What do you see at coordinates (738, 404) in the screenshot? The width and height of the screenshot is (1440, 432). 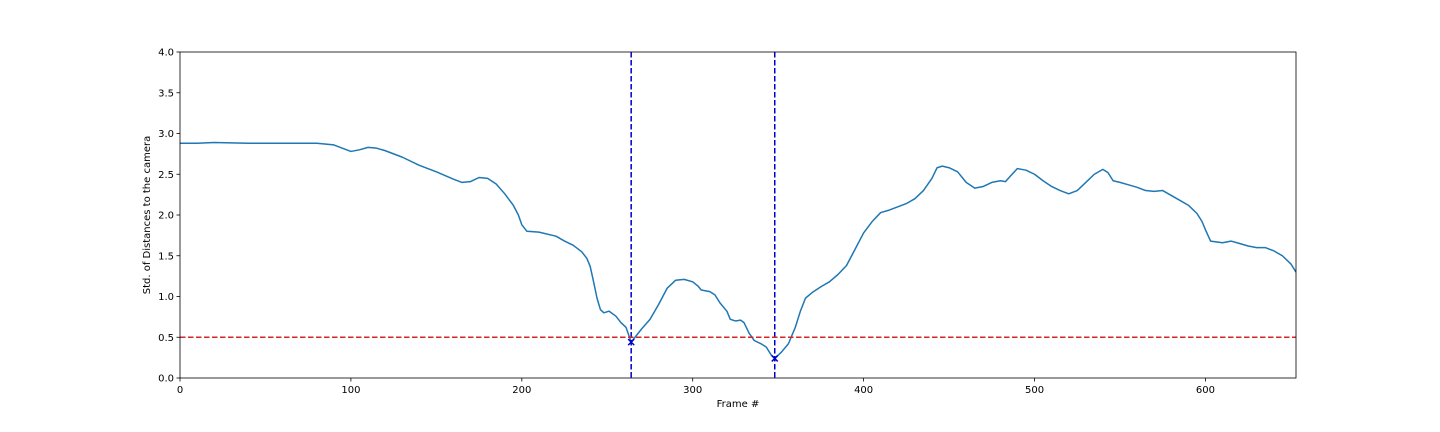 I see `x-axis-label: Frame #` at bounding box center [738, 404].